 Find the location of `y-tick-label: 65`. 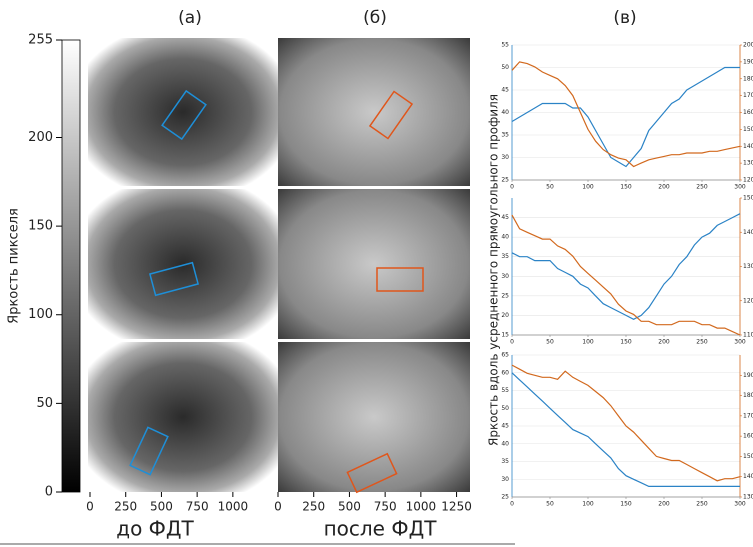

y-tick-label: 65 is located at coordinates (505, 355).